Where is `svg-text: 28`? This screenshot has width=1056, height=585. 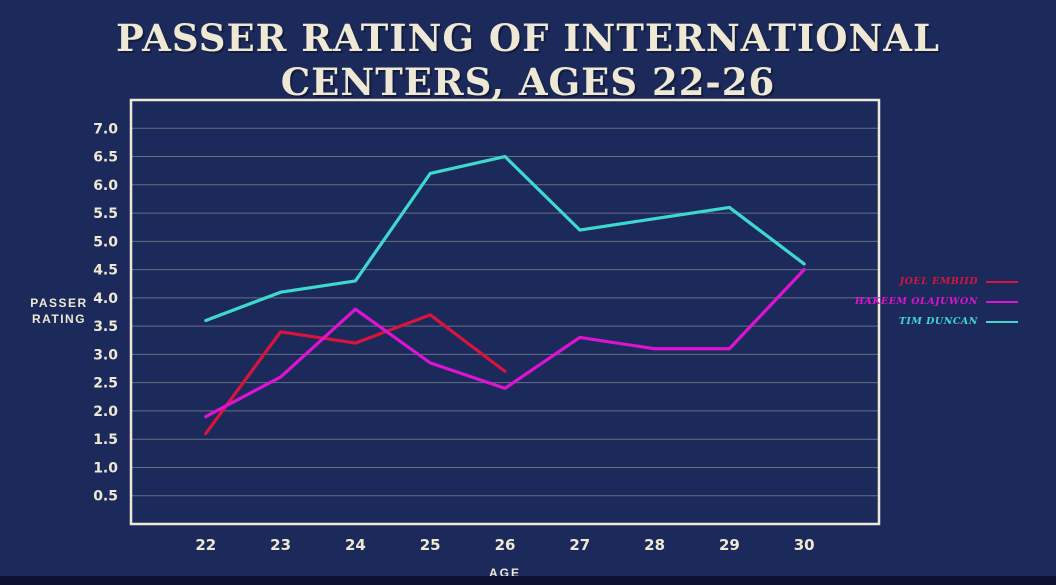
svg-text: 28 is located at coordinates (654, 545).